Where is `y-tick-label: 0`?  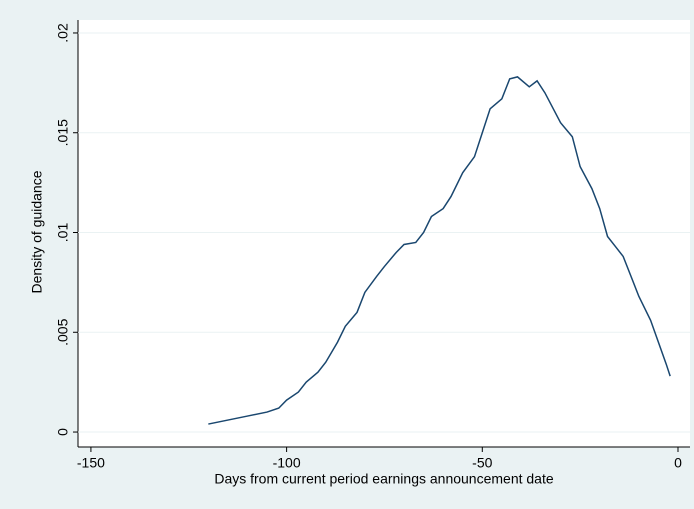
y-tick-label: 0 is located at coordinates (63, 432).